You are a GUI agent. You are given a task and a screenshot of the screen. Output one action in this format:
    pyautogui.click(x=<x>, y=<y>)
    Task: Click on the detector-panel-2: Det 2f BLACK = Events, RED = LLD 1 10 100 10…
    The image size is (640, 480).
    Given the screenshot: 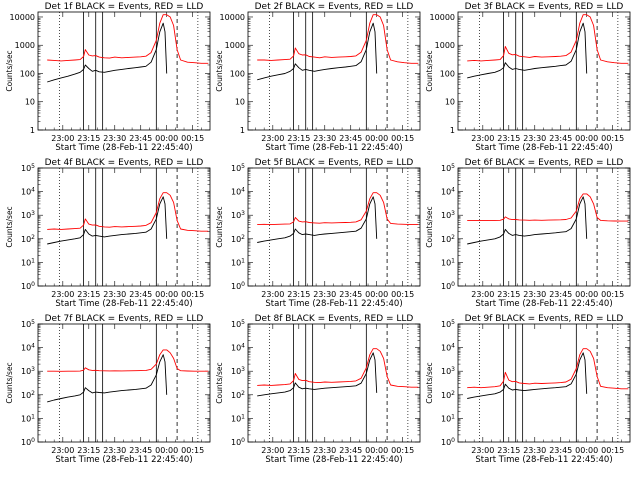 What is the action you would take?
    pyautogui.click(x=318, y=77)
    